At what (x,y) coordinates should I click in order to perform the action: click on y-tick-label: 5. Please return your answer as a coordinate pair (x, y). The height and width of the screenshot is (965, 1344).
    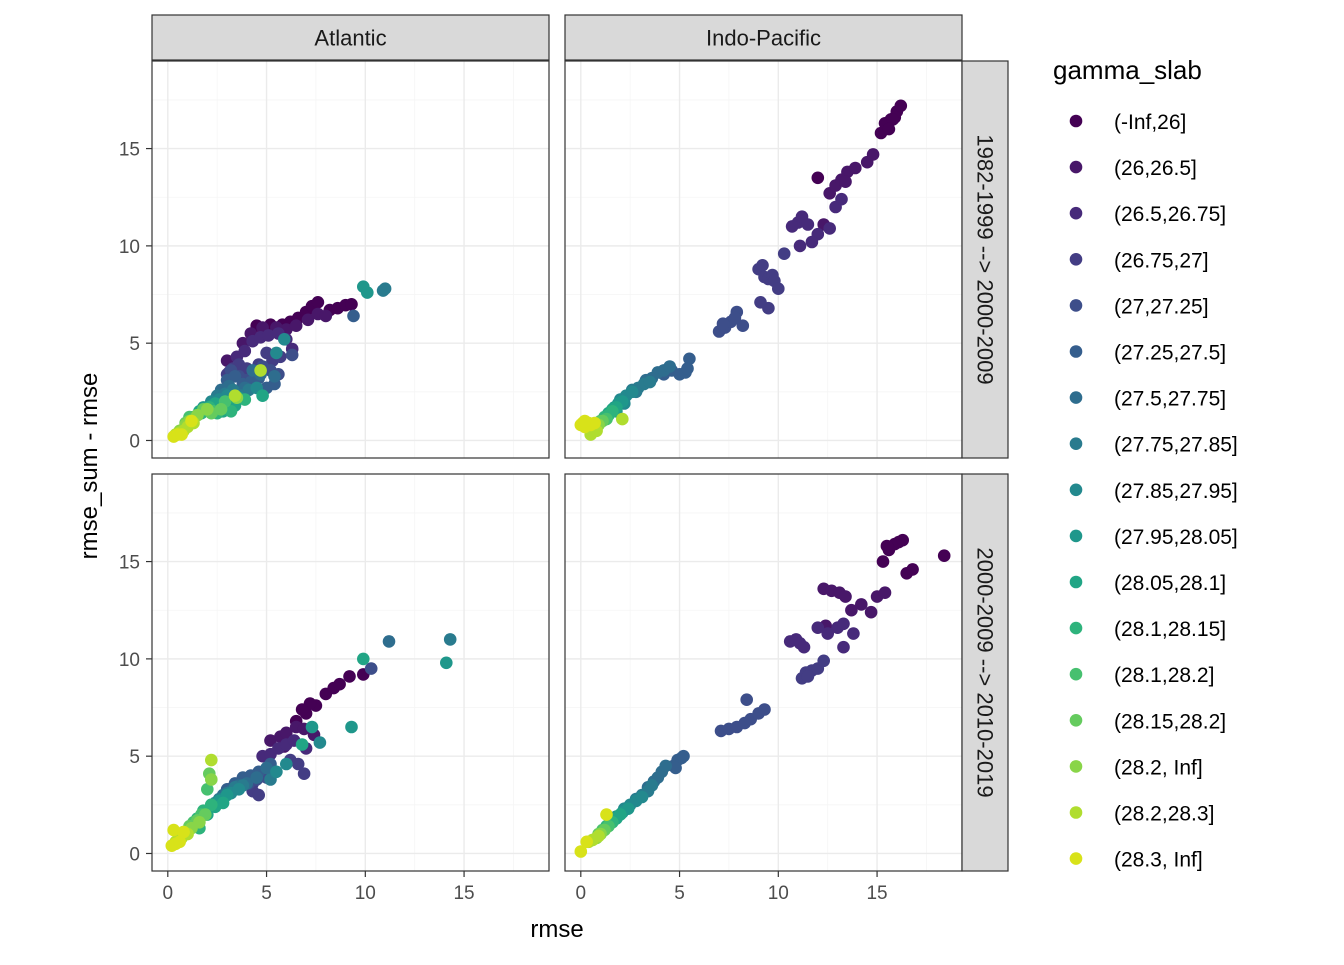
    Looking at the image, I should click on (134, 344).